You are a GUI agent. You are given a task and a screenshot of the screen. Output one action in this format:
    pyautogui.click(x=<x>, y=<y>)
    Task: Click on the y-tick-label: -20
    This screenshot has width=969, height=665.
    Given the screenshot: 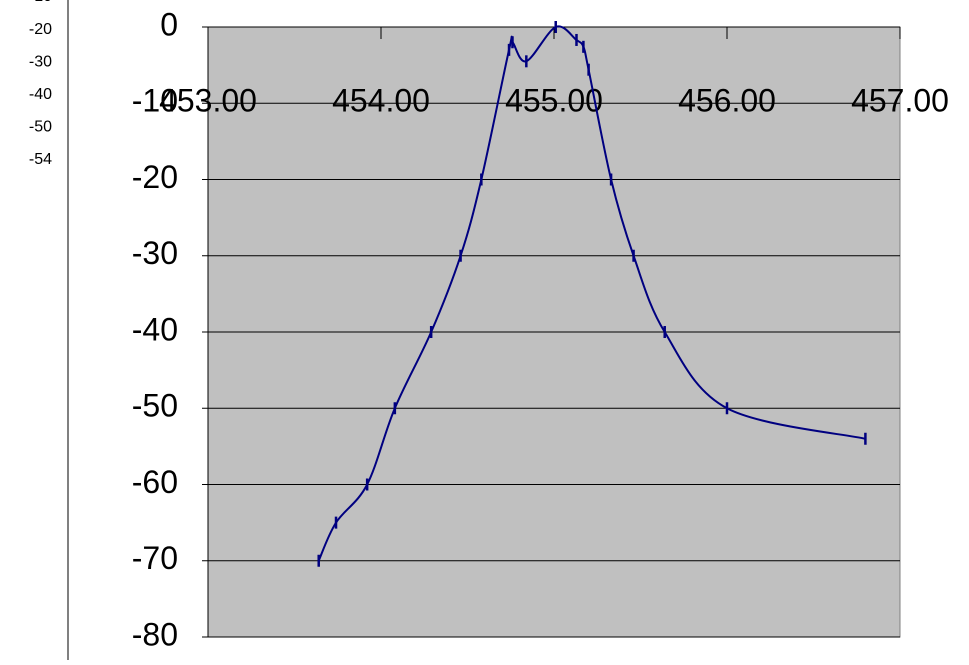 What is the action you would take?
    pyautogui.click(x=155, y=177)
    